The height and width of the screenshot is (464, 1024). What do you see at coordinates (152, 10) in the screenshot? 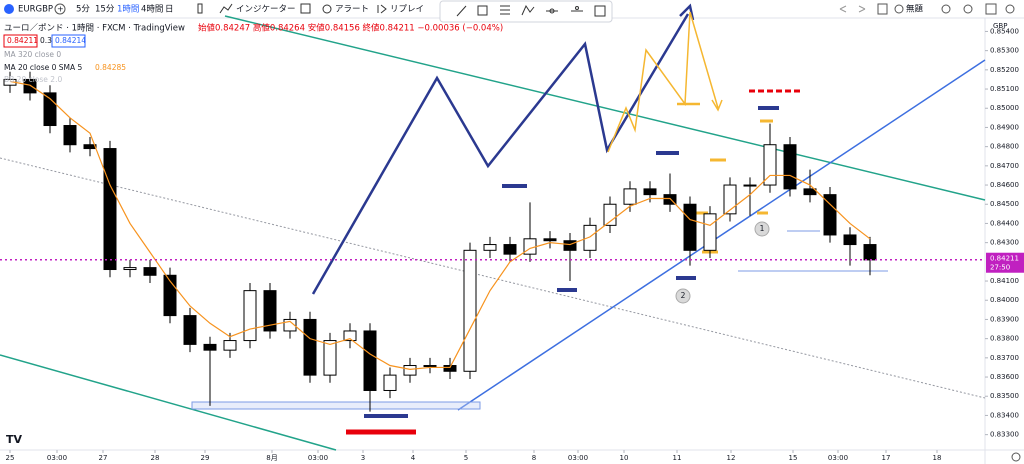
I see `interval: 4時間` at bounding box center [152, 10].